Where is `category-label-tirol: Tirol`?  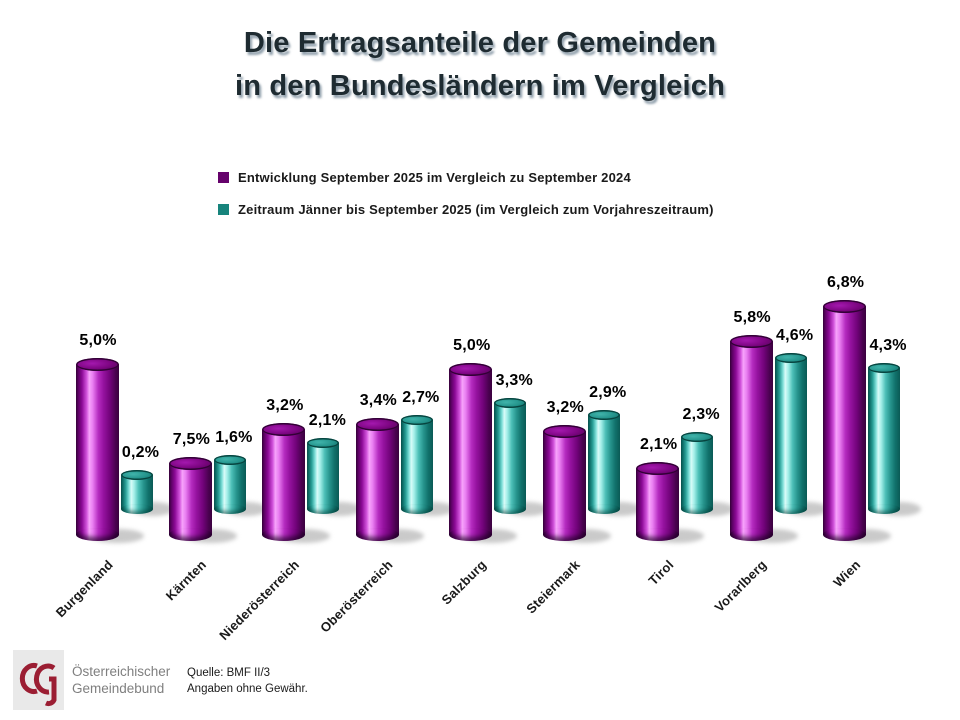
category-label-tirol: Tirol is located at coordinates (661, 573).